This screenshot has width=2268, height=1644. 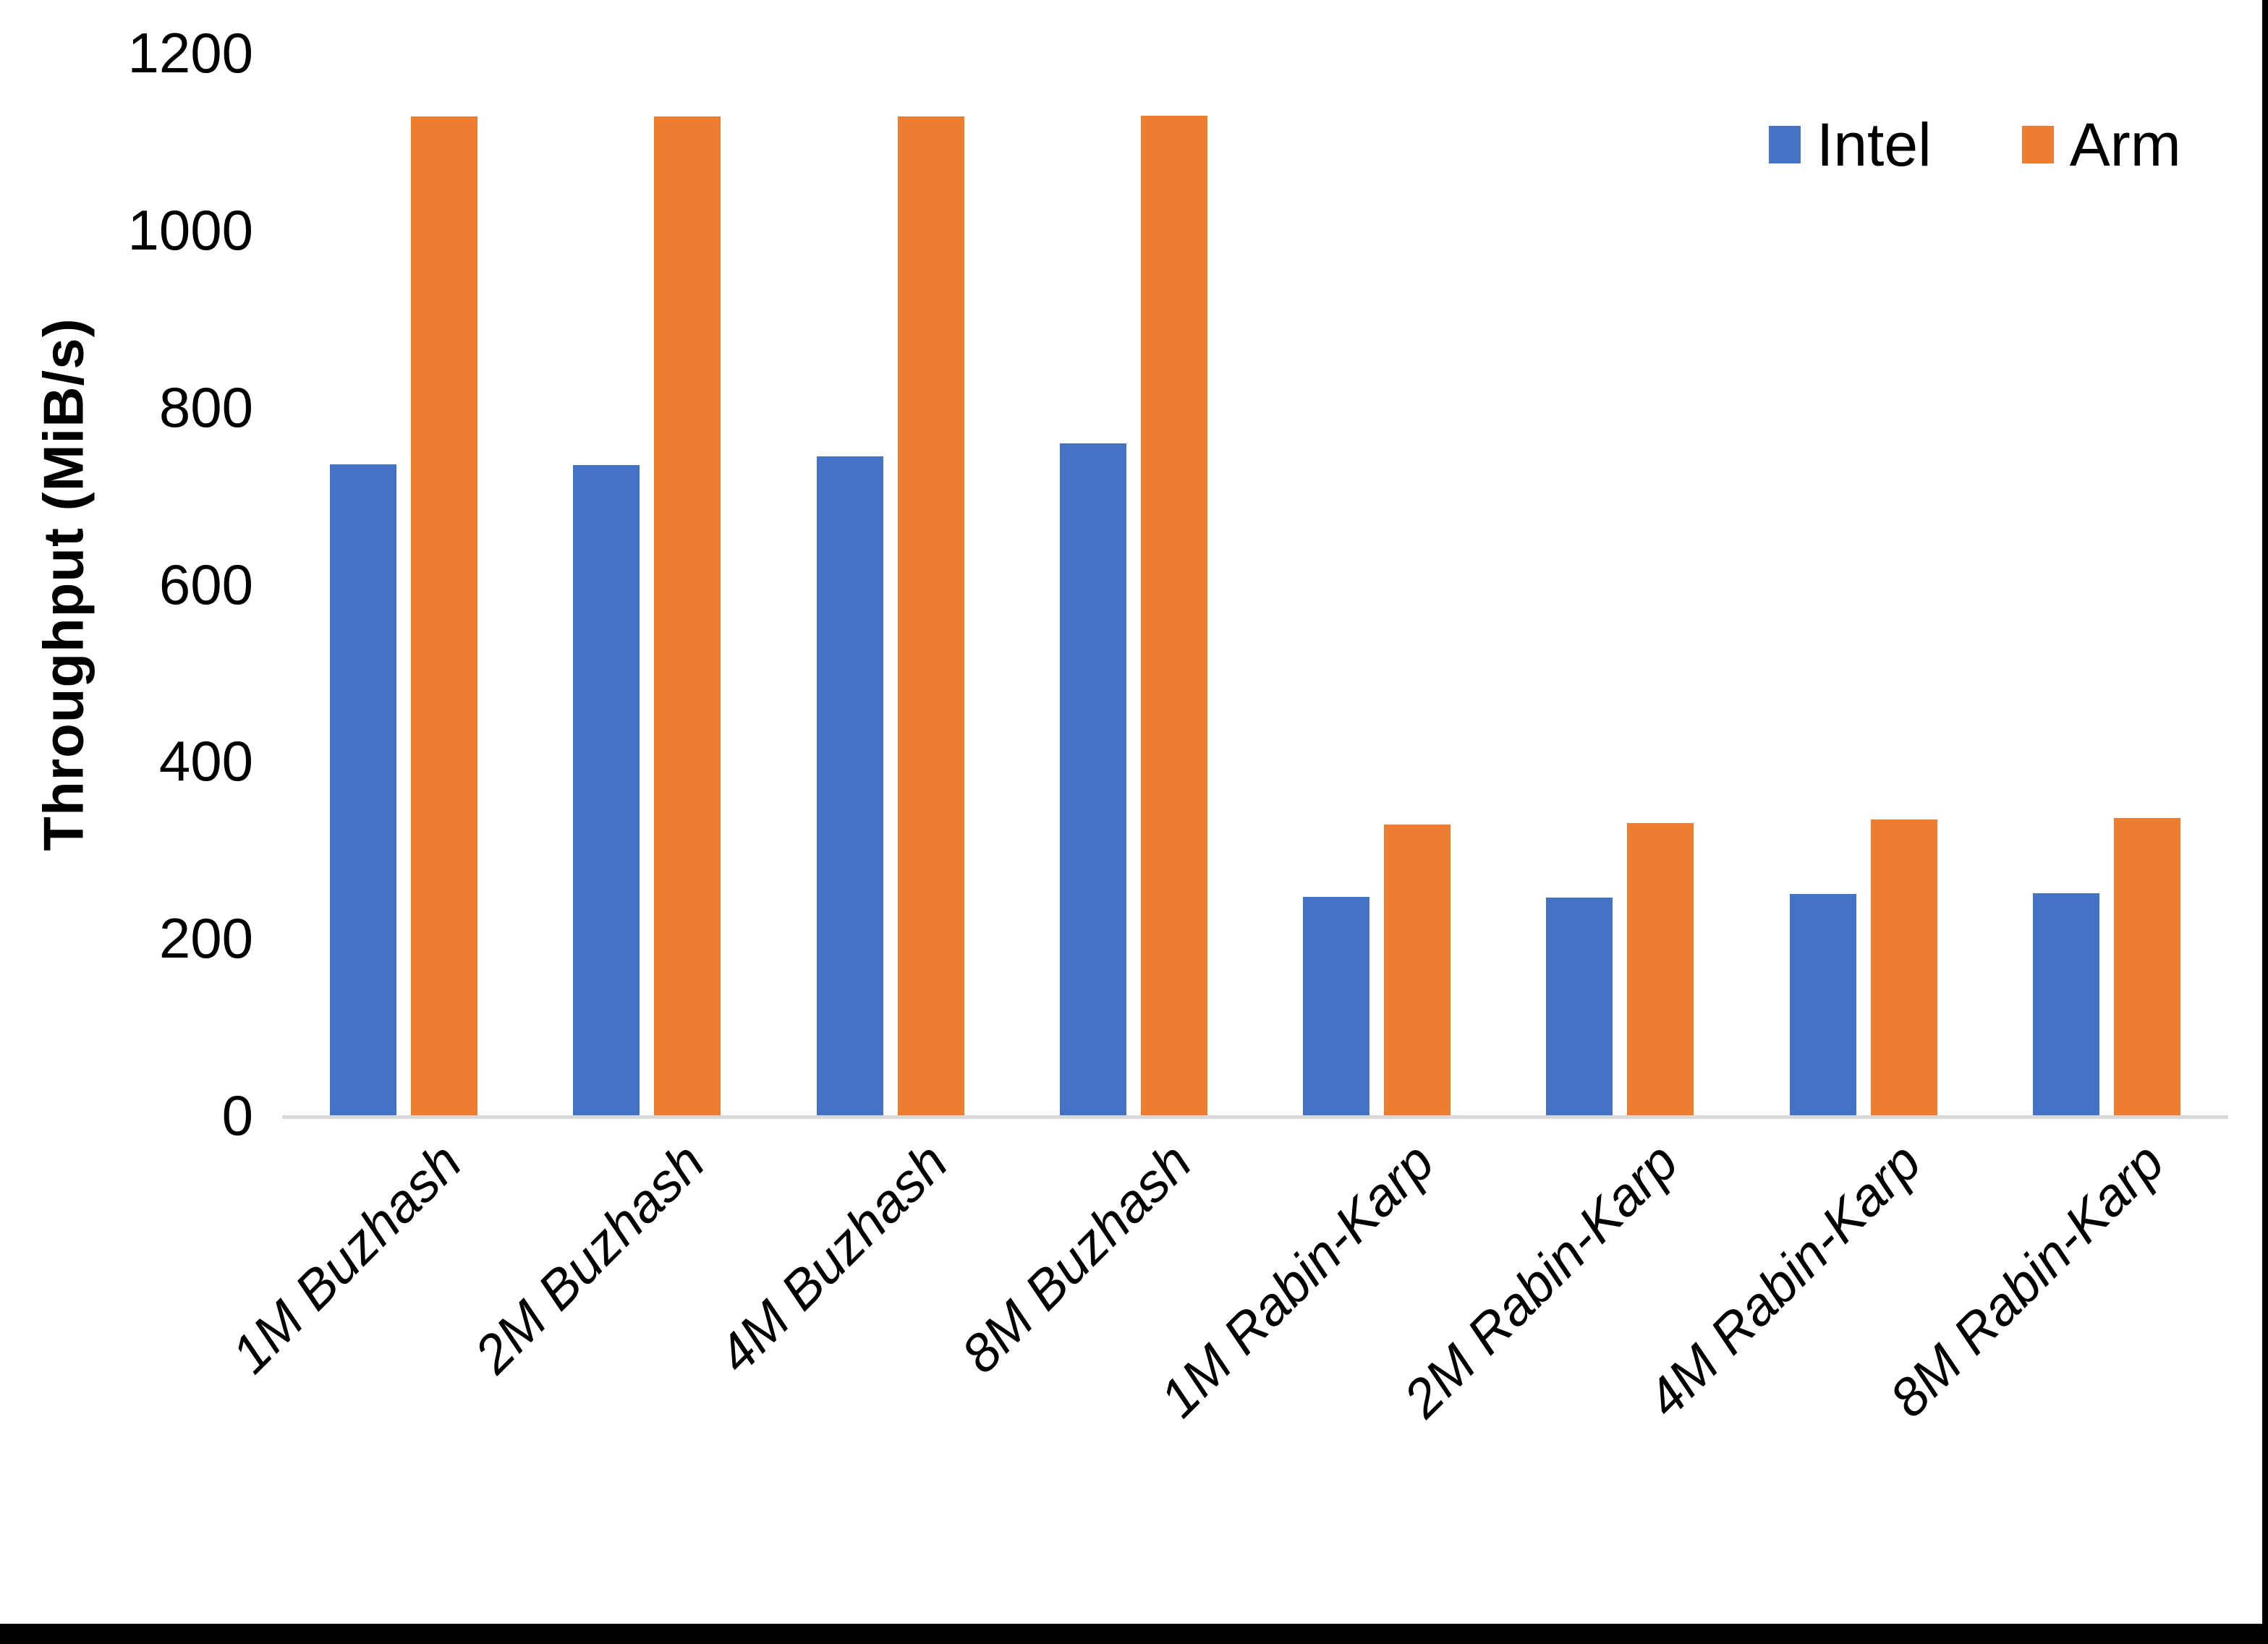 I want to click on legend-label: Intel, so click(x=1875, y=145).